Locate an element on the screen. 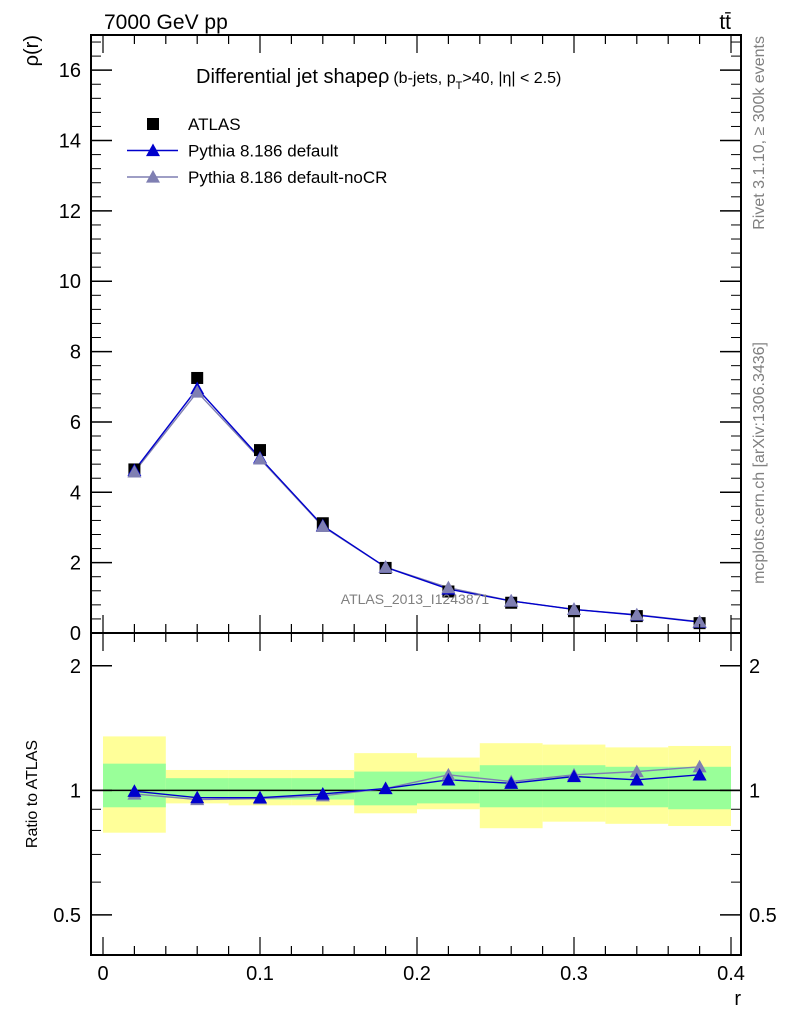 The image size is (786, 1024). x-tick-label: 0.1 is located at coordinates (260, 974).